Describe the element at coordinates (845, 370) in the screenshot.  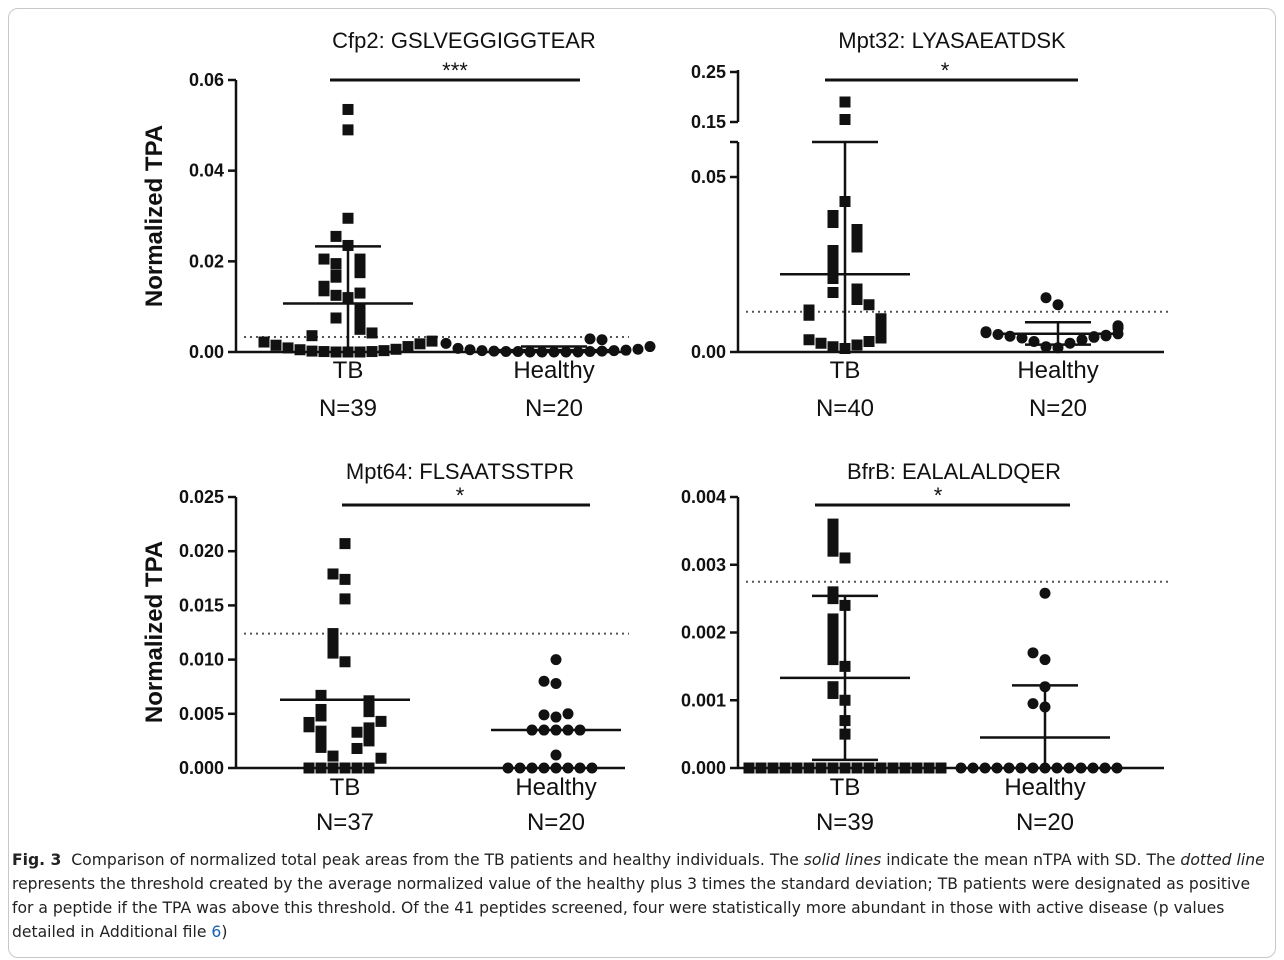
I see `category-label: TB` at that location.